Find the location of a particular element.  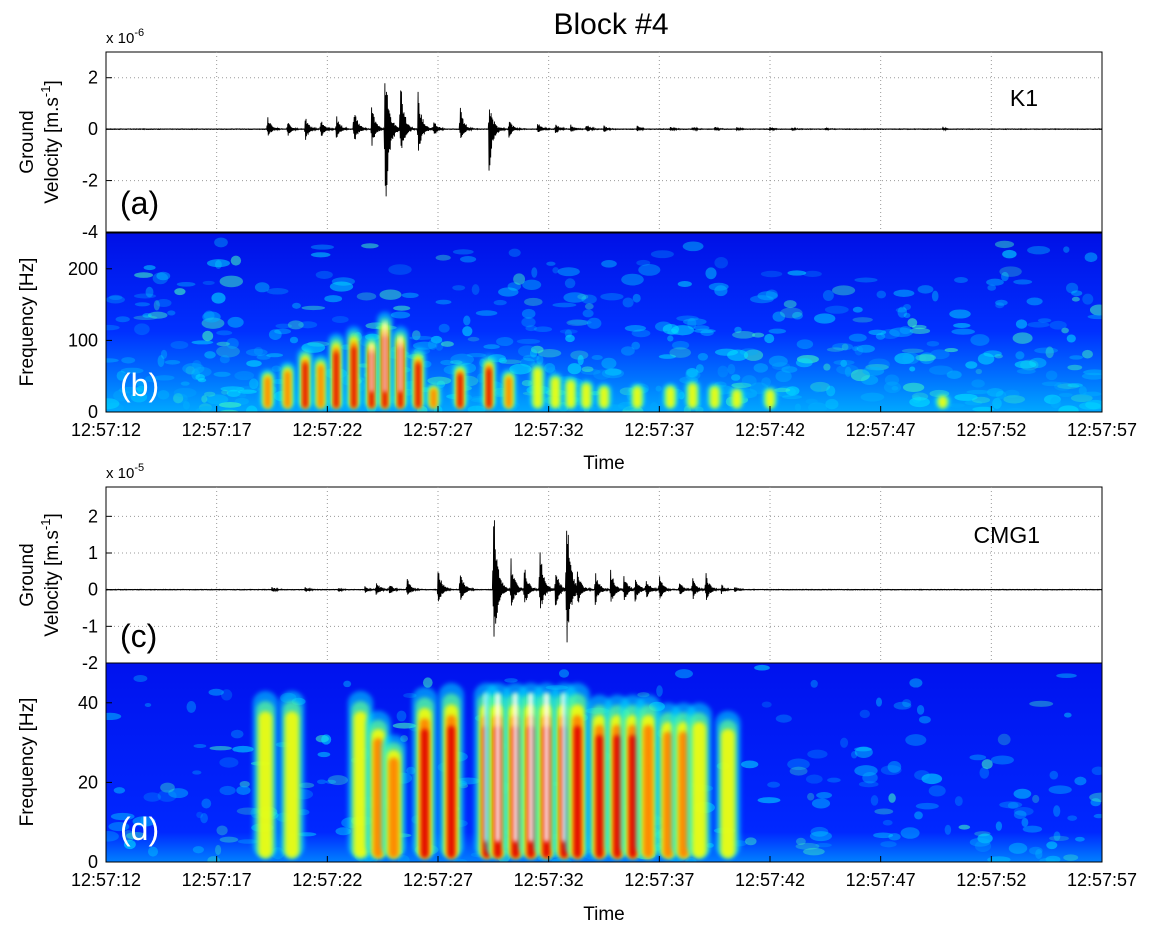

xtick-label: 12:57:52 is located at coordinates (991, 430).